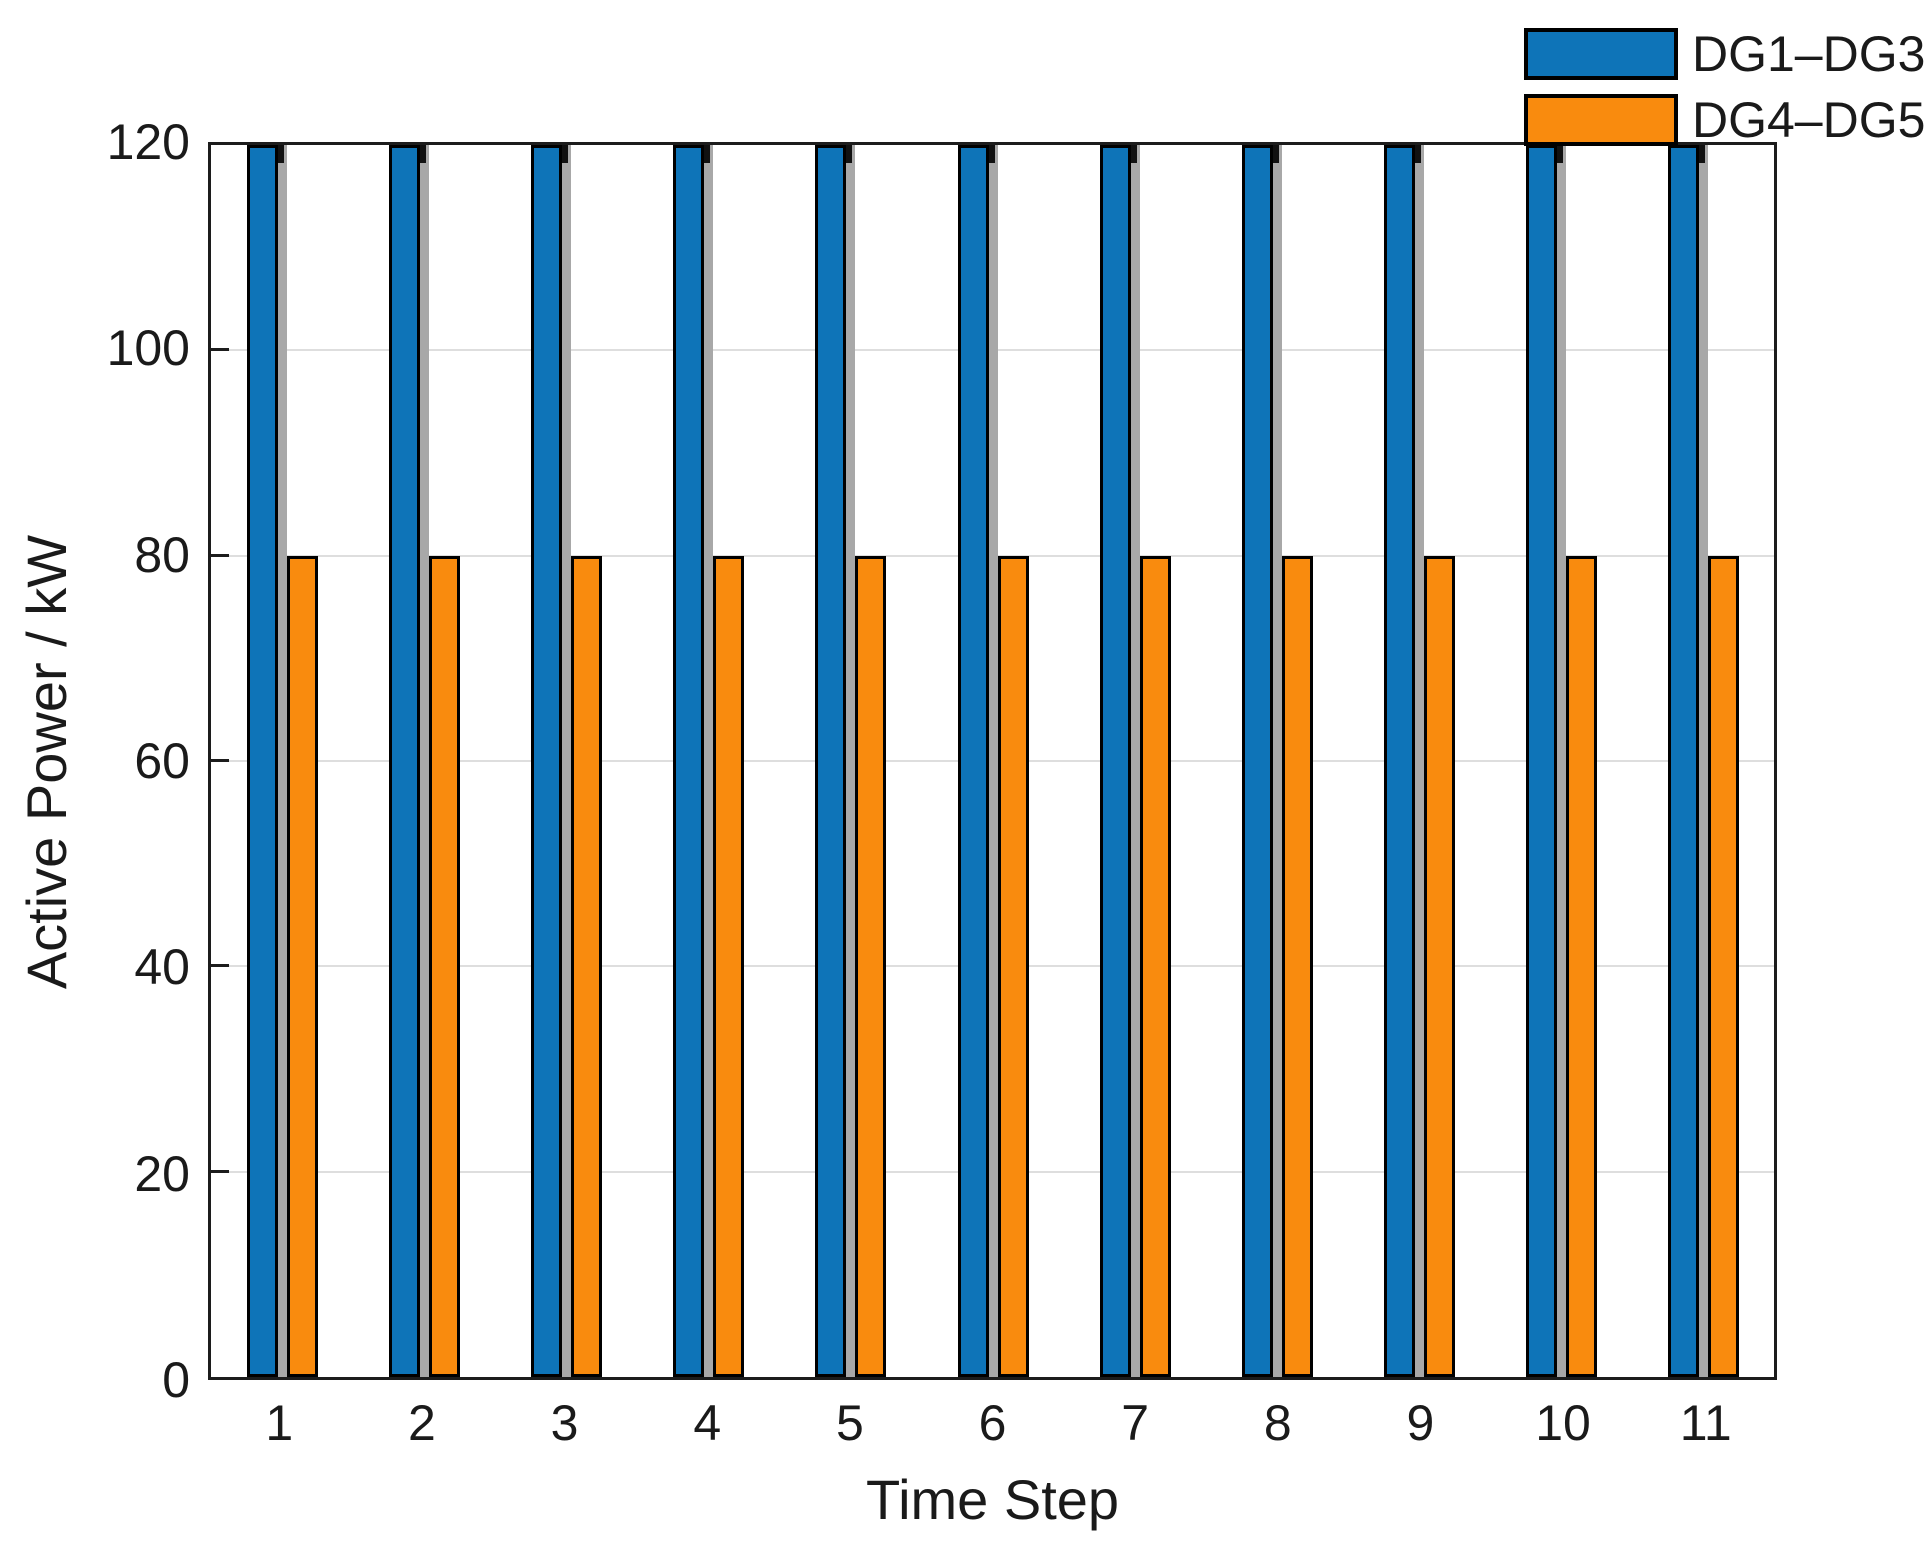 This screenshot has width=1926, height=1546. Describe the element at coordinates (1705, 1423) in the screenshot. I see `x-tick-label-11: 11` at that location.